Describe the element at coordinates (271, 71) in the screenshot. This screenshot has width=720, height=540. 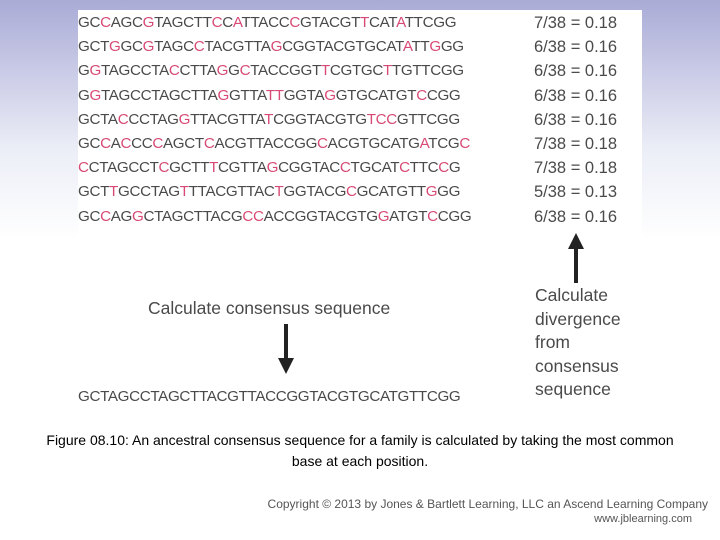
I see `sequence-row: GGTAGCCTACCTTAGGCTACCGGTTCGTGCTTGTTCGG` at that location.